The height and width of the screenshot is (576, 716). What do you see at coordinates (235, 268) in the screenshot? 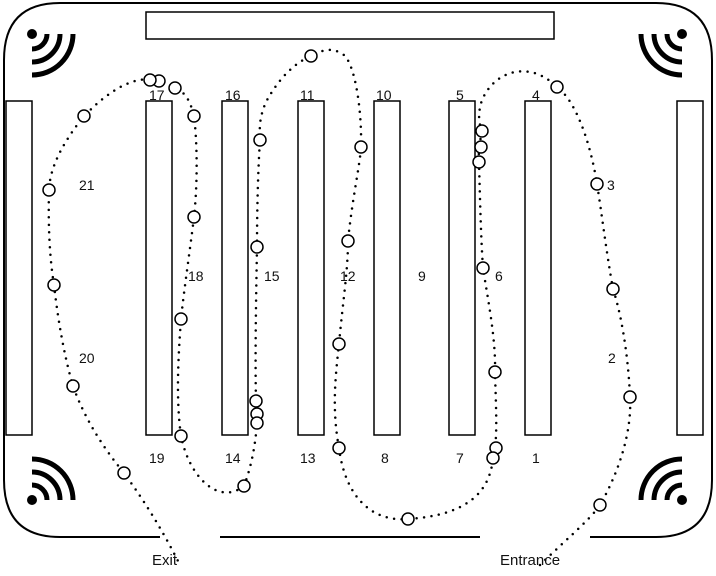
I see `shelf-b` at bounding box center [235, 268].